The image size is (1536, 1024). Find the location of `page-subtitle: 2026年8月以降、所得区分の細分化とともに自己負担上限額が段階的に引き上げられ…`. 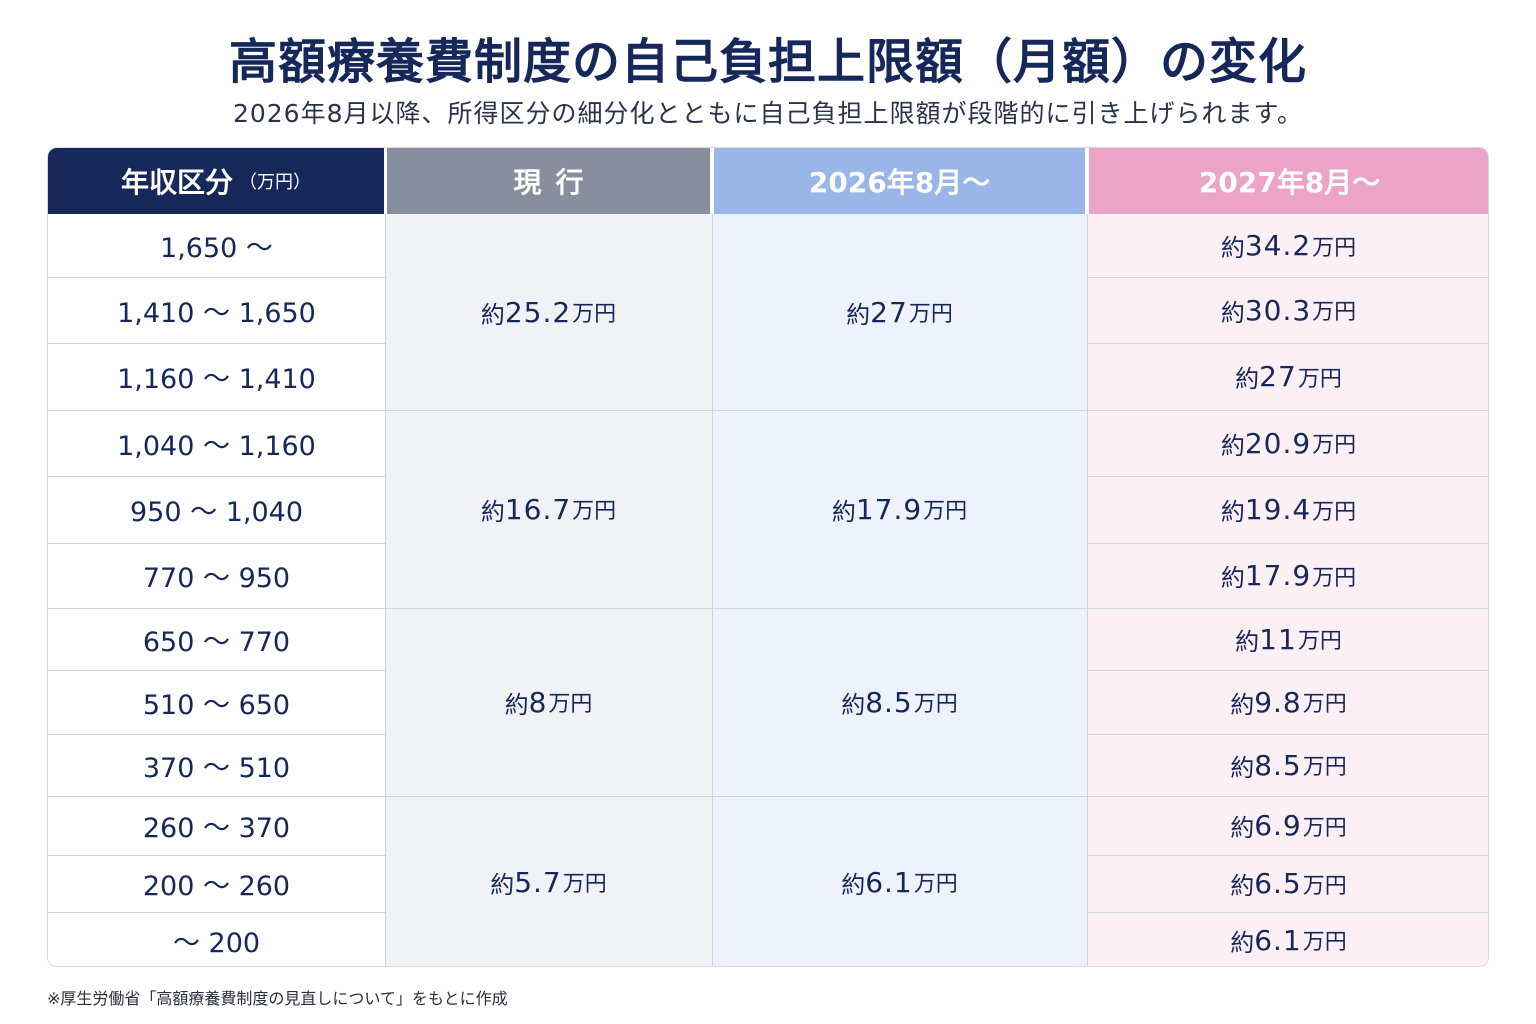

page-subtitle: 2026年8月以降、所得区分の細分化とともに自己負担上限額が段階的に引き上げられ… is located at coordinates (768, 113).